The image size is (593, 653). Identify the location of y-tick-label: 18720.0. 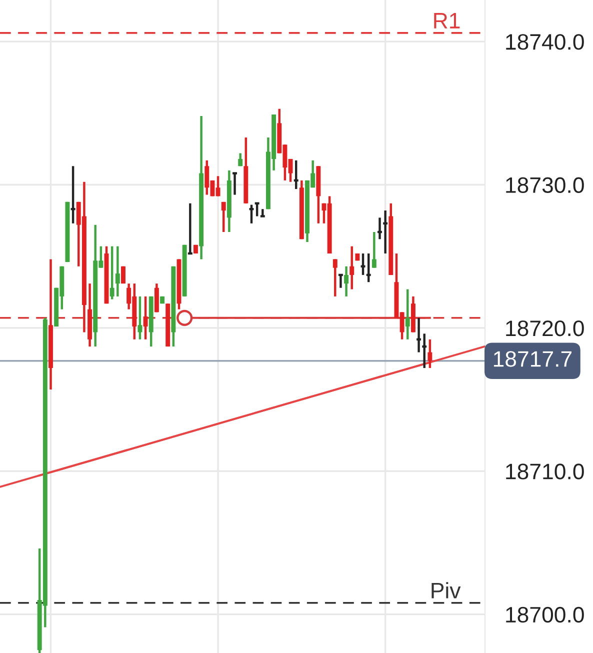
(545, 328).